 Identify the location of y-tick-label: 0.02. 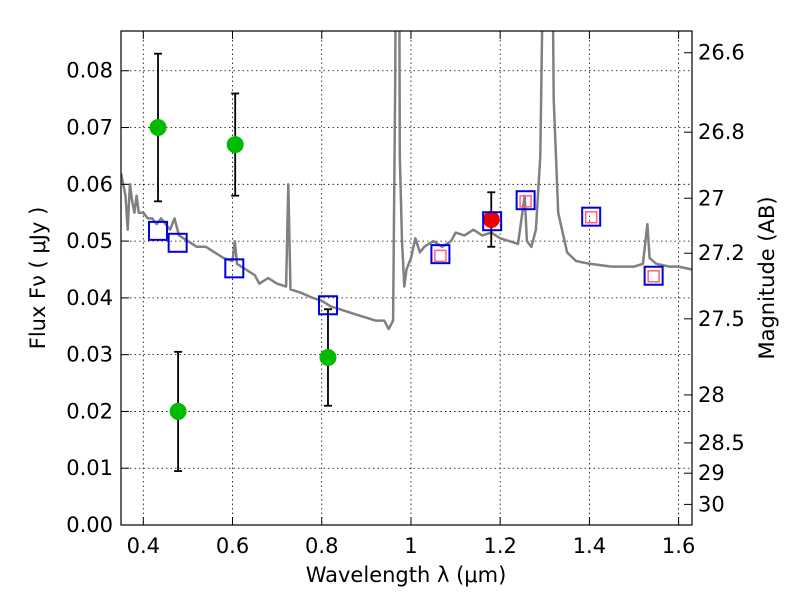
(89, 411).